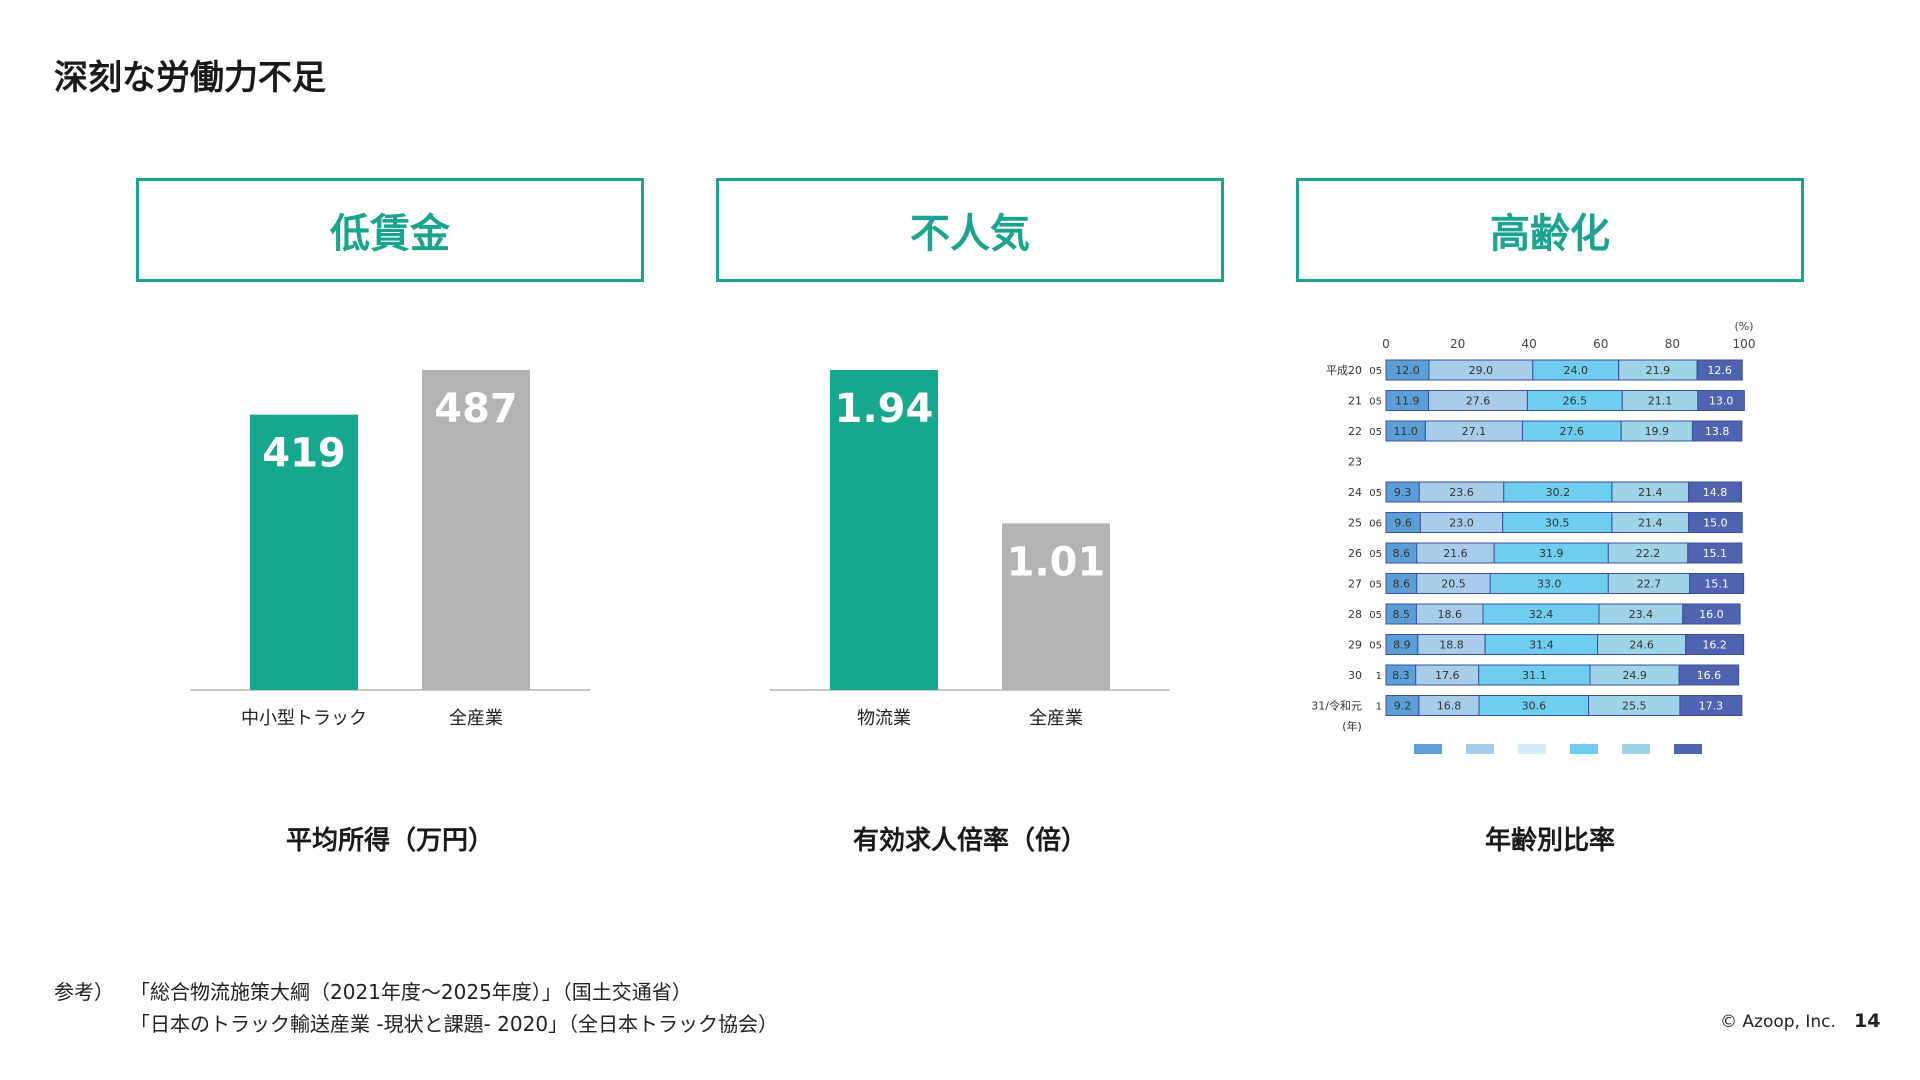 Image resolution: width=1920 pixels, height=1080 pixels. Describe the element at coordinates (1355, 523) in the screenshot. I see `row-year-label: 25` at that location.